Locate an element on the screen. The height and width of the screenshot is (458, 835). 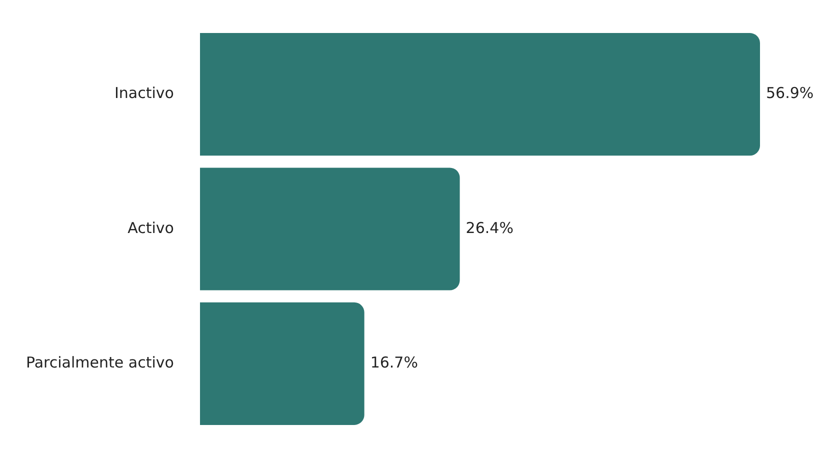
data-label: 56.9% is located at coordinates (790, 93).